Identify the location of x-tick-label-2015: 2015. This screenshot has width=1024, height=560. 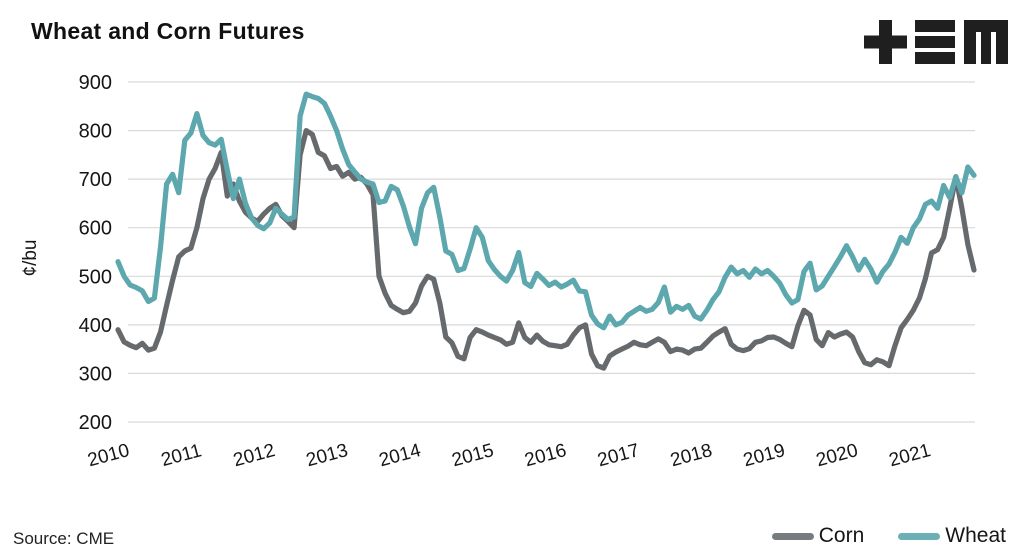
(473, 455).